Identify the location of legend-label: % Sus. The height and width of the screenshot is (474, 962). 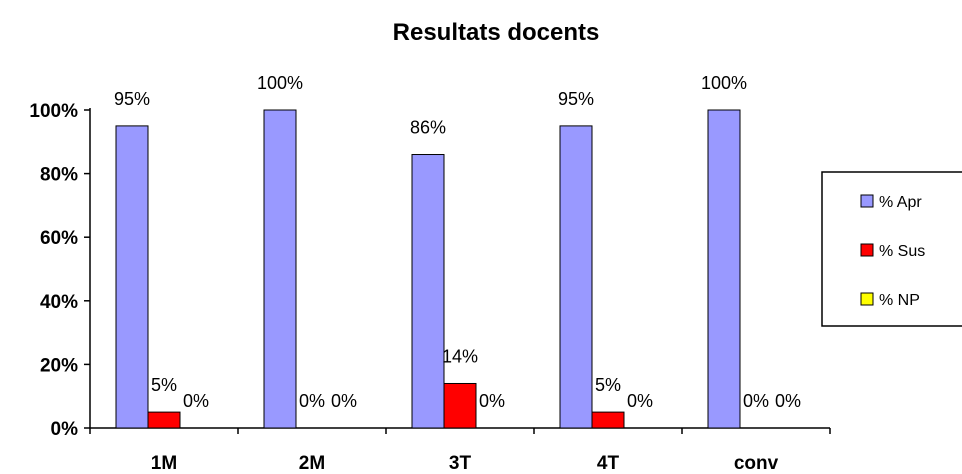
(902, 251).